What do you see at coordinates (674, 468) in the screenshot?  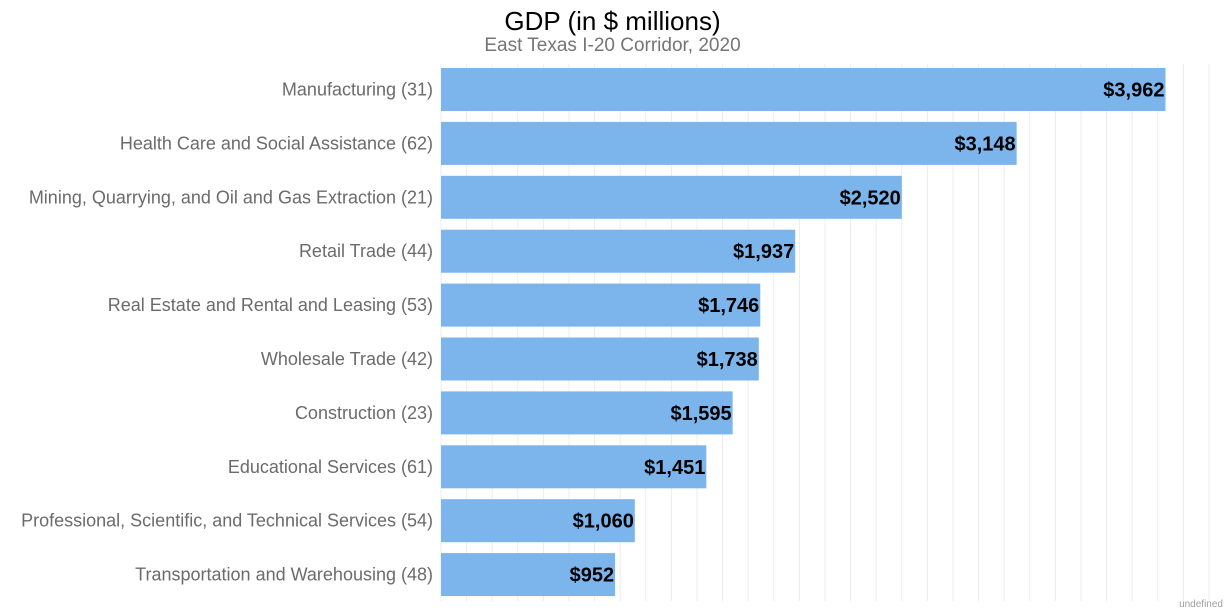 I see `value-label: $1,451` at bounding box center [674, 468].